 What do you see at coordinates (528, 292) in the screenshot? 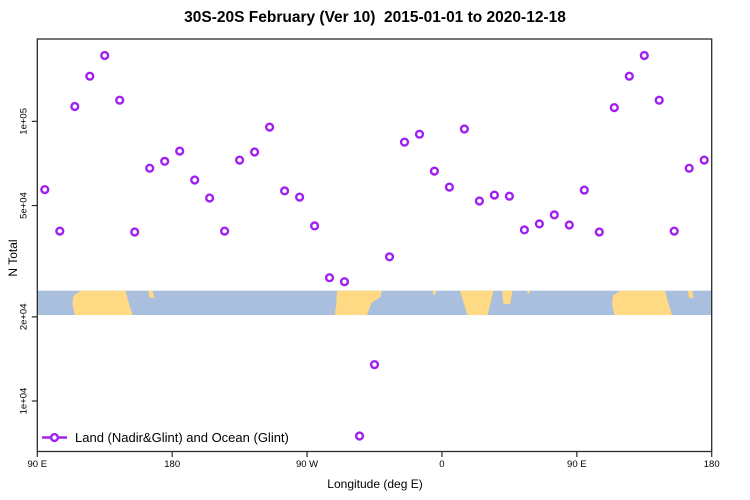
I see `map-land-mauritius` at bounding box center [528, 292].